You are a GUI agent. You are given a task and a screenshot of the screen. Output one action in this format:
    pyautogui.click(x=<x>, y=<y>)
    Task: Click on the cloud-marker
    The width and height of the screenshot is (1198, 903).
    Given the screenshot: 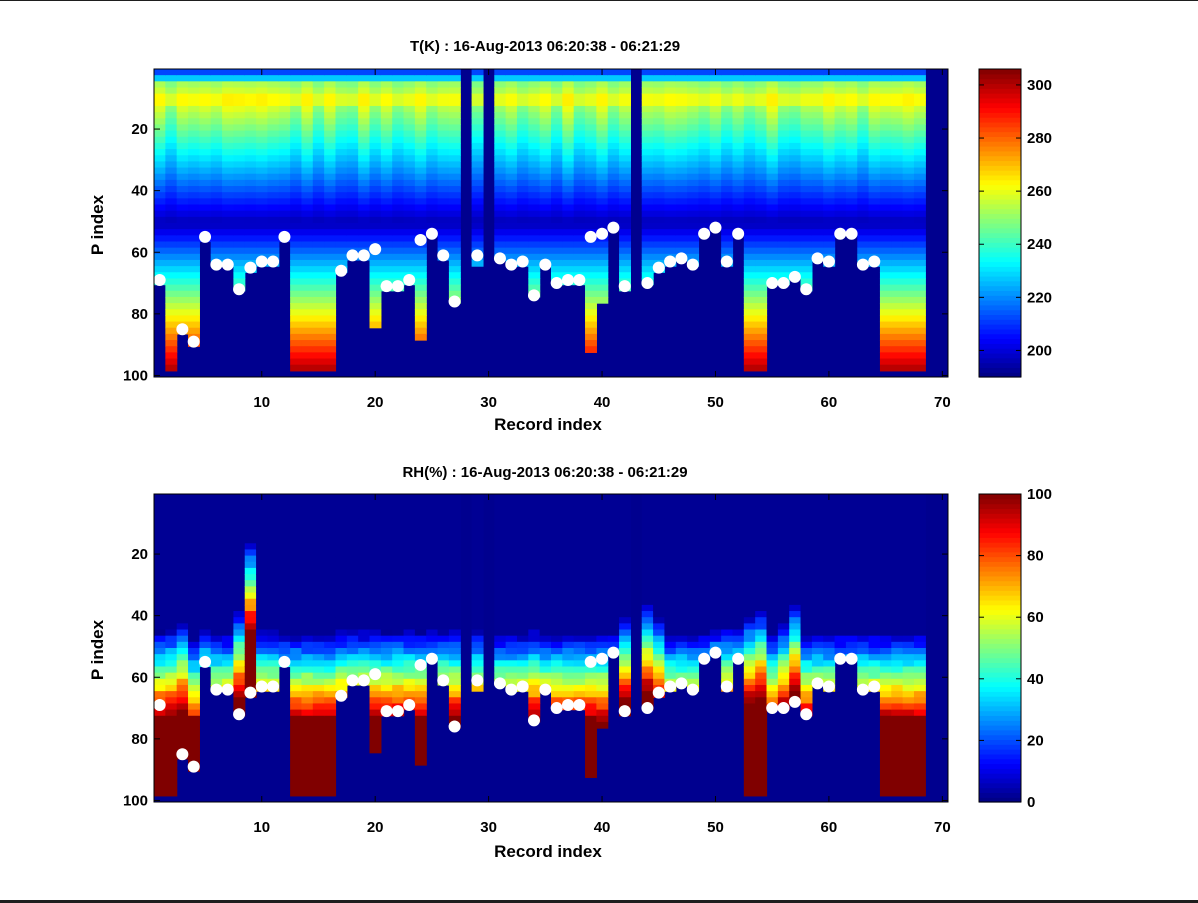 What is the action you would take?
    pyautogui.click(x=477, y=255)
    